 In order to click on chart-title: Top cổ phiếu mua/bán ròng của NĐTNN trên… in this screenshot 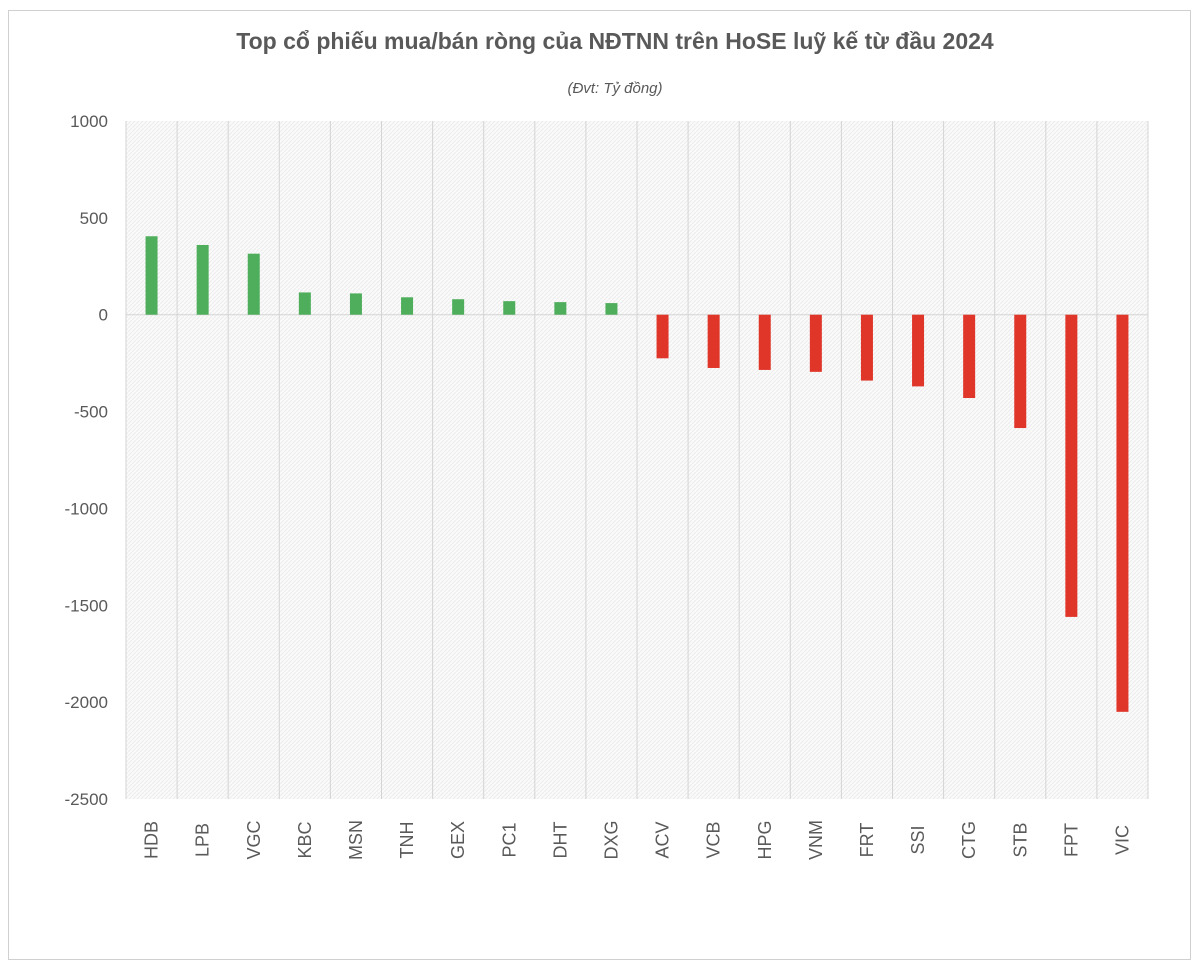, I will do `click(615, 41)`.